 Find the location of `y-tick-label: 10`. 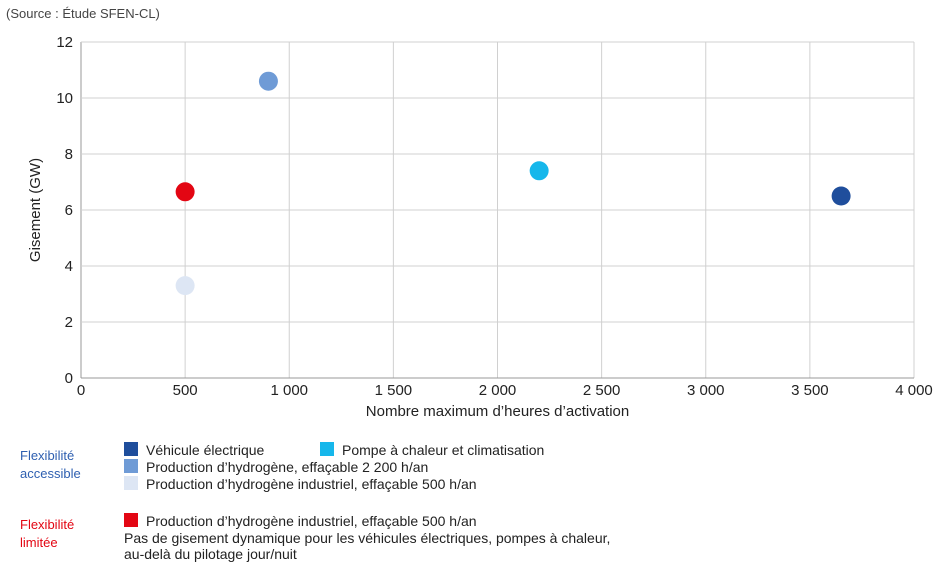

y-tick-label: 10 is located at coordinates (64, 98).